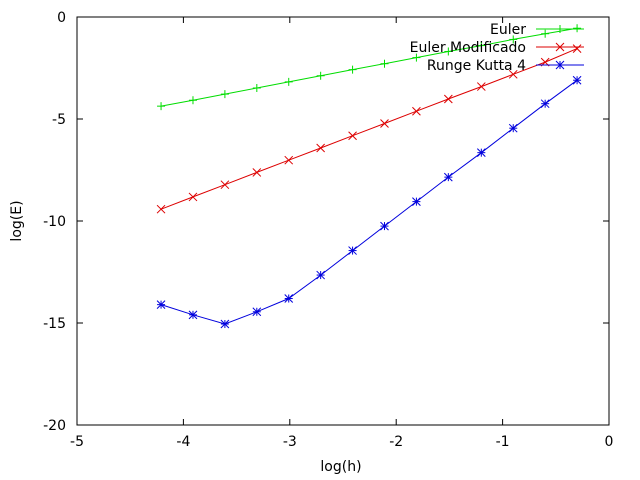  I want to click on legend-label: Euler Modificado, so click(468, 48).